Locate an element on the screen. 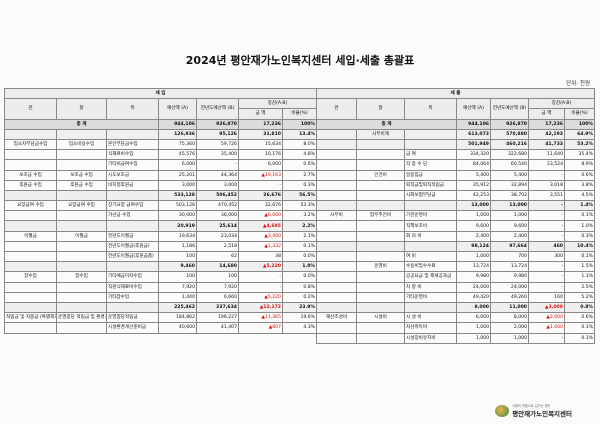  expense-cell-ratio: 3.8% is located at coordinates (579, 185).